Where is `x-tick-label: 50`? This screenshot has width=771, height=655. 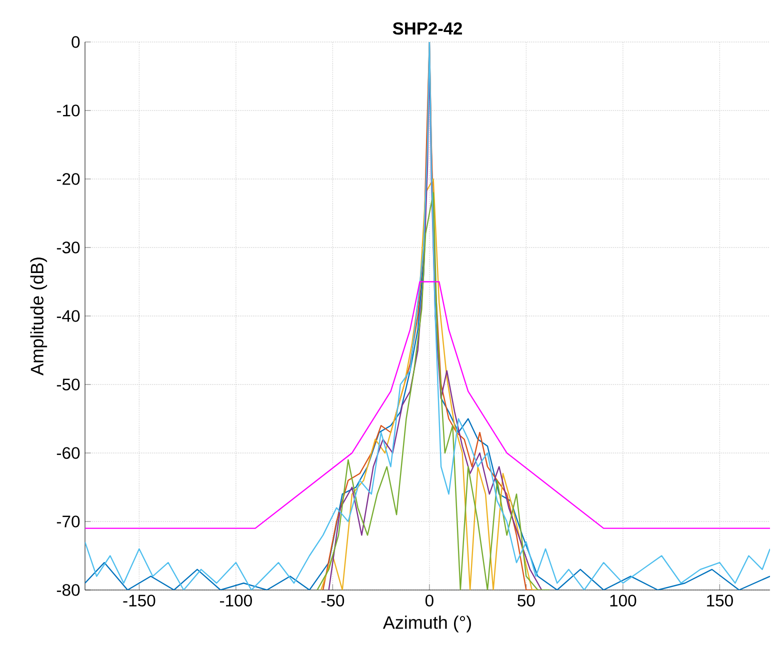
x-tick-label: 50 is located at coordinates (526, 600).